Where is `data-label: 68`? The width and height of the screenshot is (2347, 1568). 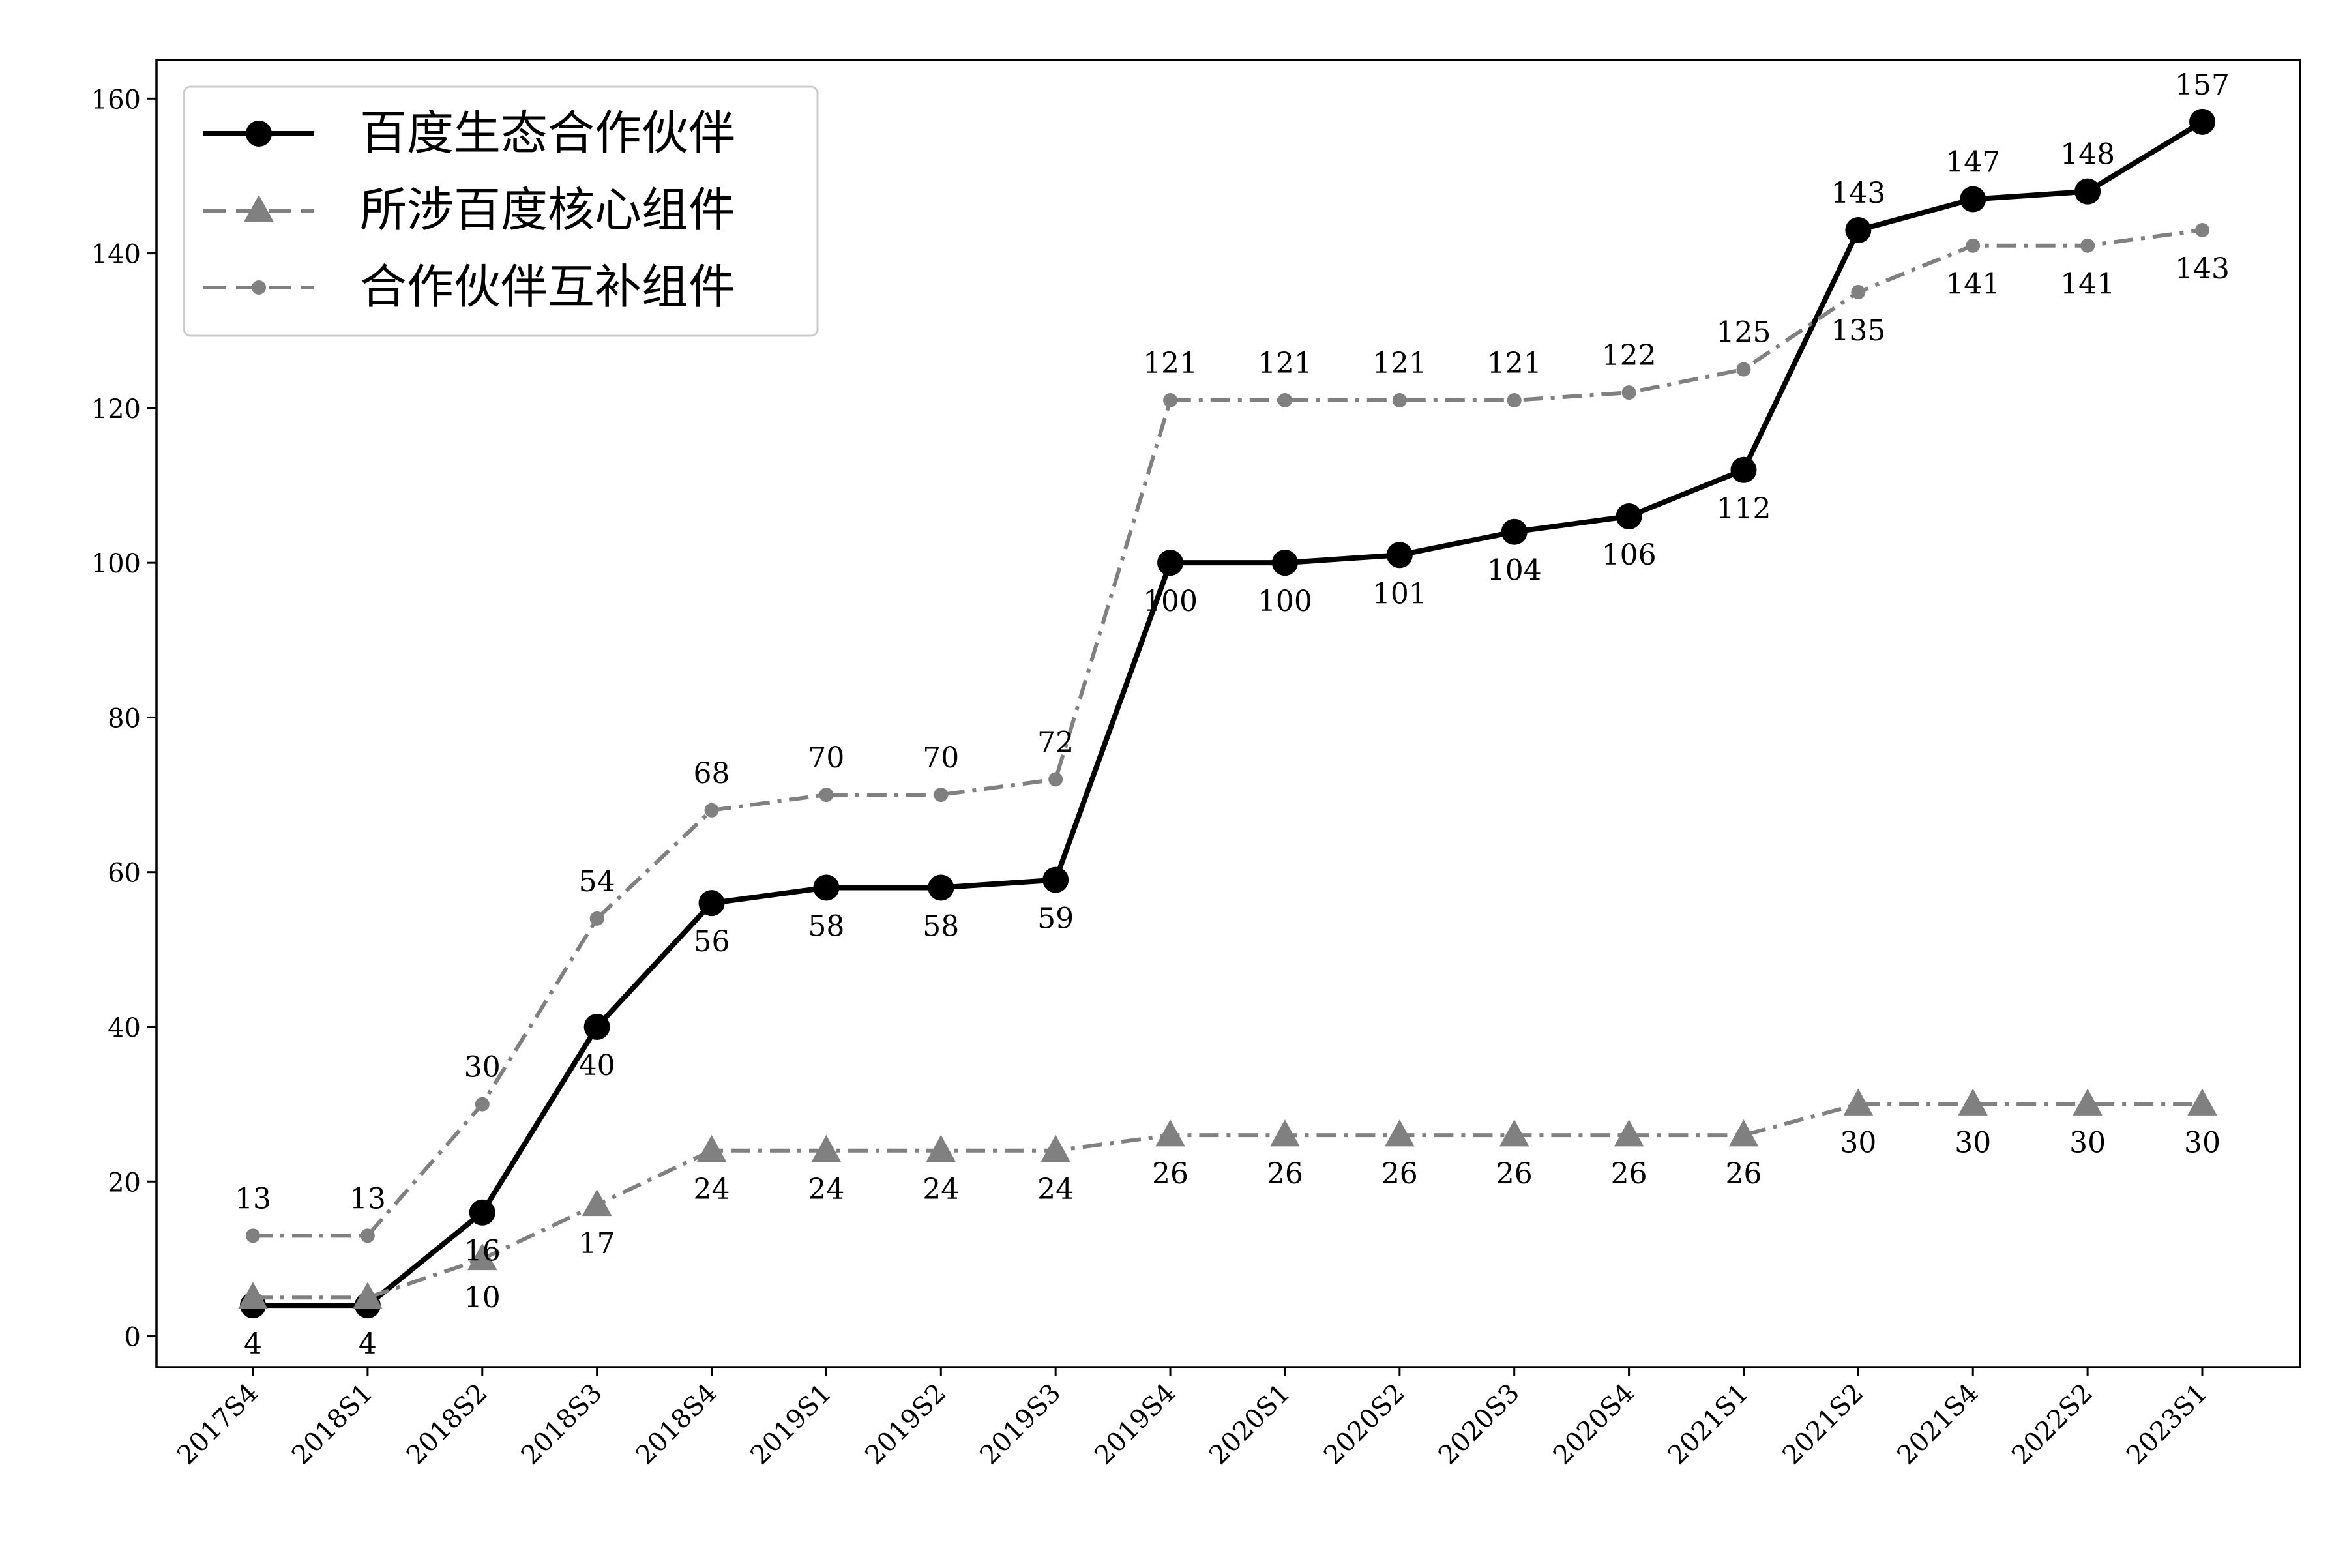 data-label: 68 is located at coordinates (712, 774).